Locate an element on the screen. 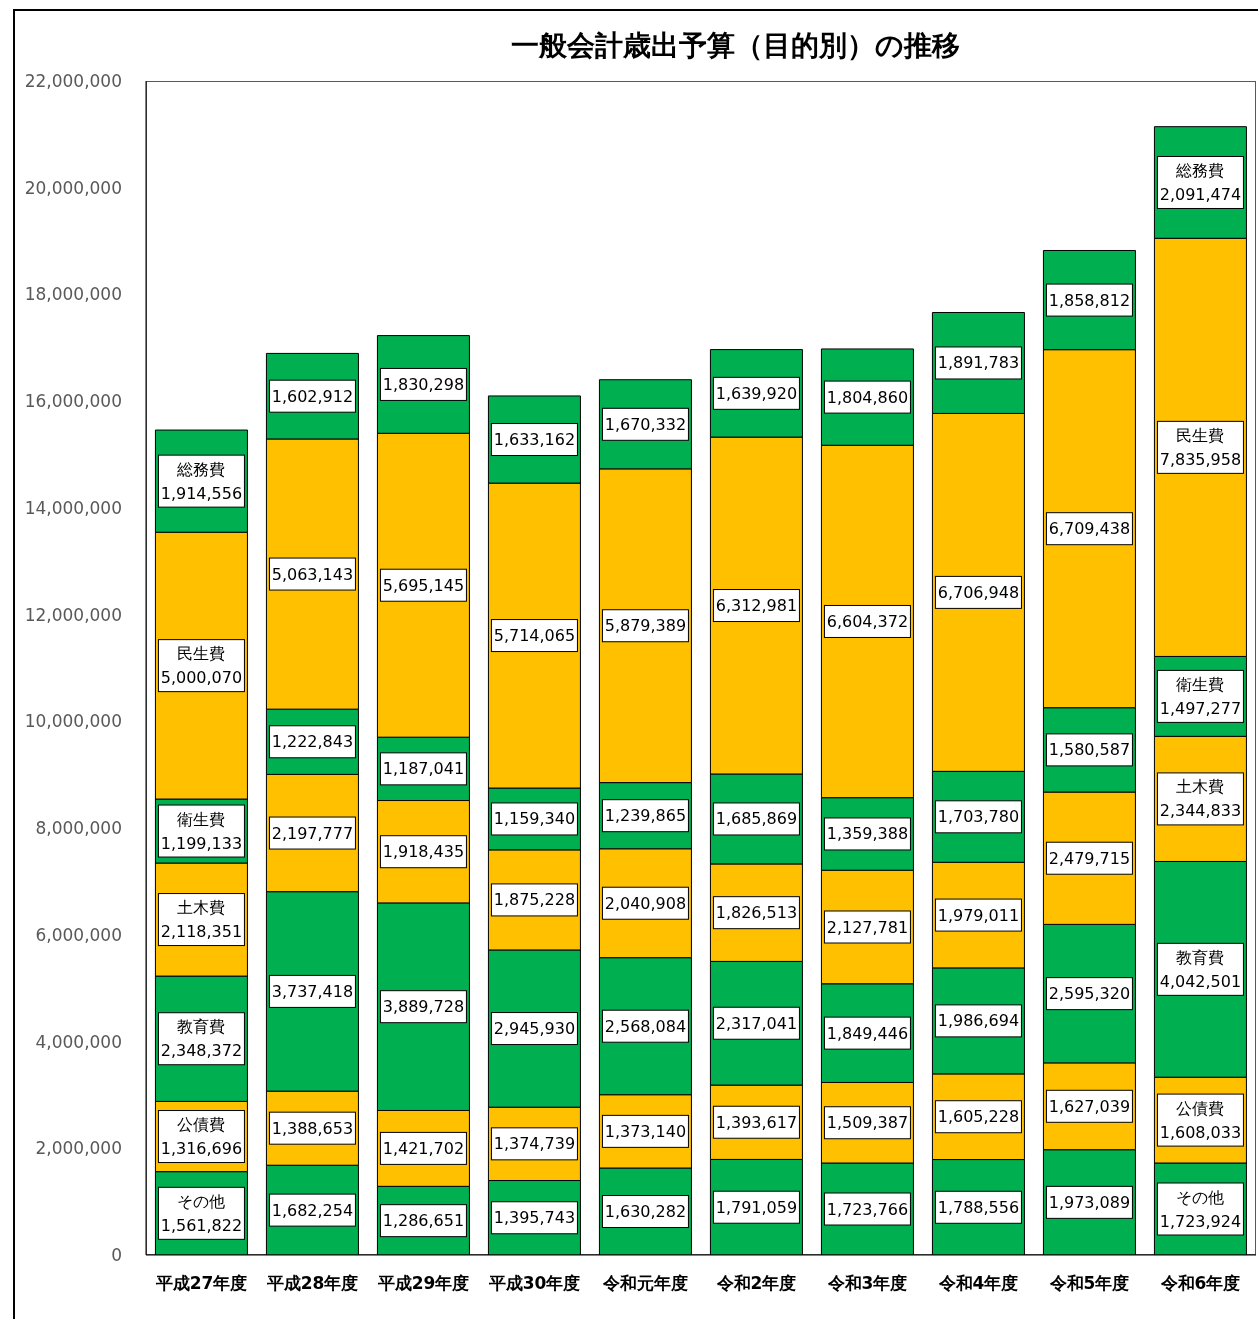 Image resolution: width=1258 pixels, height=1319 pixels. data-label: 1,393,617 is located at coordinates (756, 1122).